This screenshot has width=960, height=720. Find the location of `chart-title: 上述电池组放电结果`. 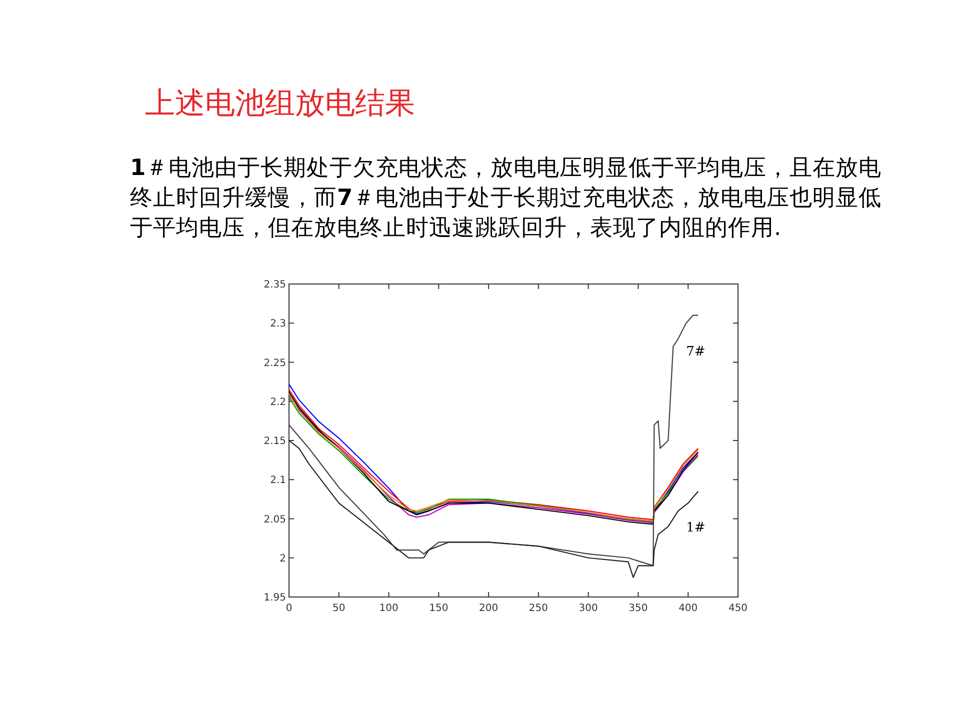

chart-title: 上述电池组放电结果 is located at coordinates (280, 104).